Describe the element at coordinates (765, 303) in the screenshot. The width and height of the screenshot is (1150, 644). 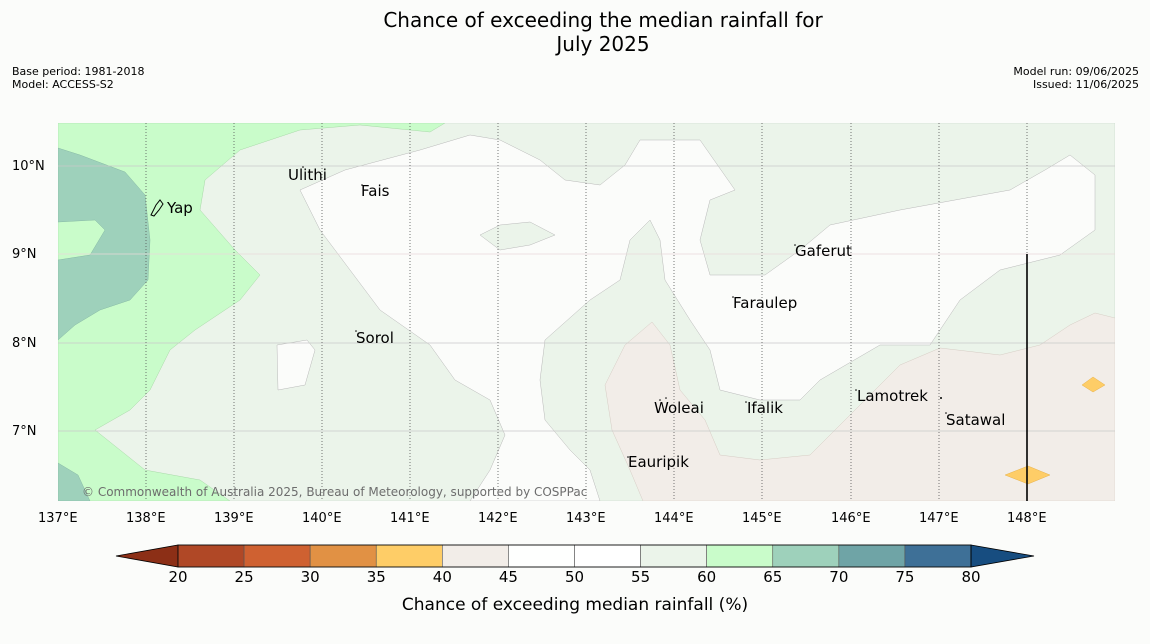
I see `place-label-faraulep: Faraulep` at that location.